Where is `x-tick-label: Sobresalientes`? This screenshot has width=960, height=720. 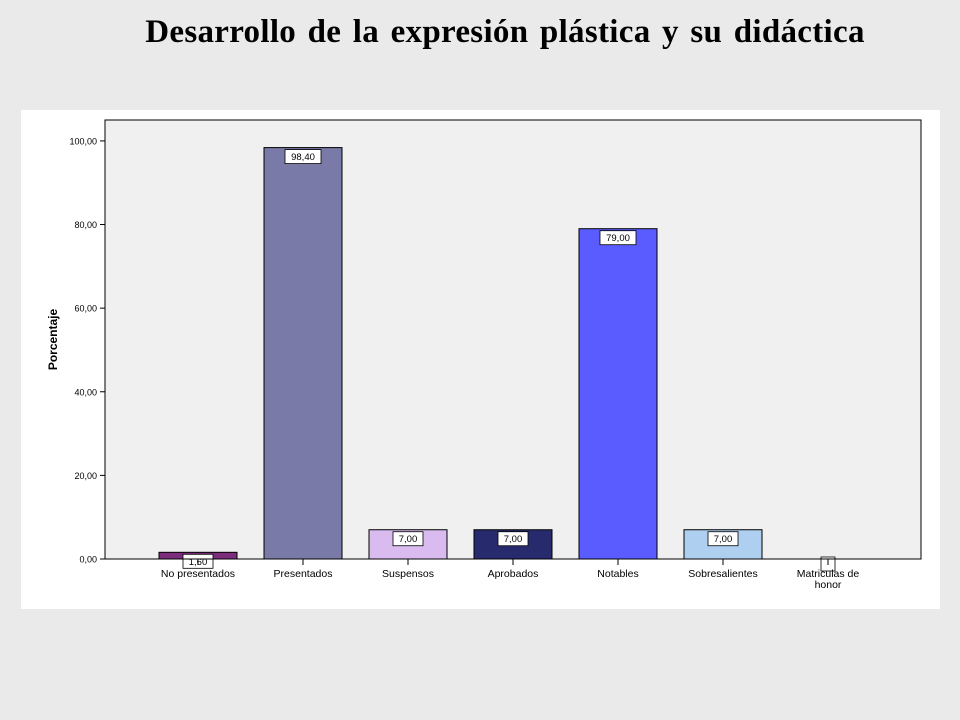
x-tick-label: Sobresalientes is located at coordinates (722, 574).